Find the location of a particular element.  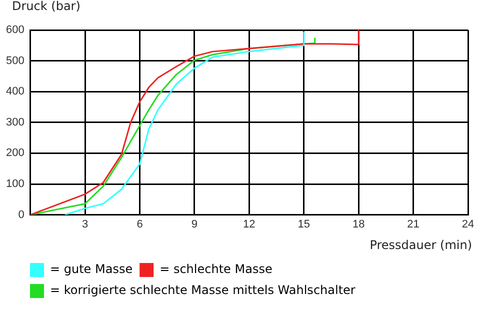

x-tick-label: 15 is located at coordinates (304, 224).